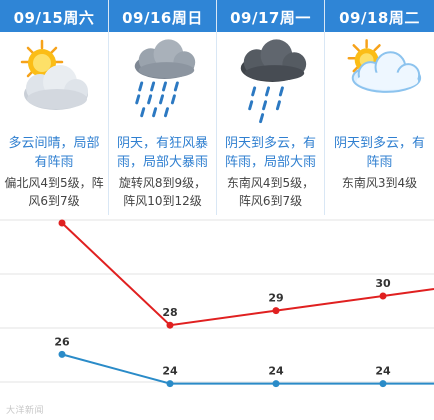  What do you see at coordinates (383, 283) in the screenshot?
I see `series-0-label-3: 30` at bounding box center [383, 283].